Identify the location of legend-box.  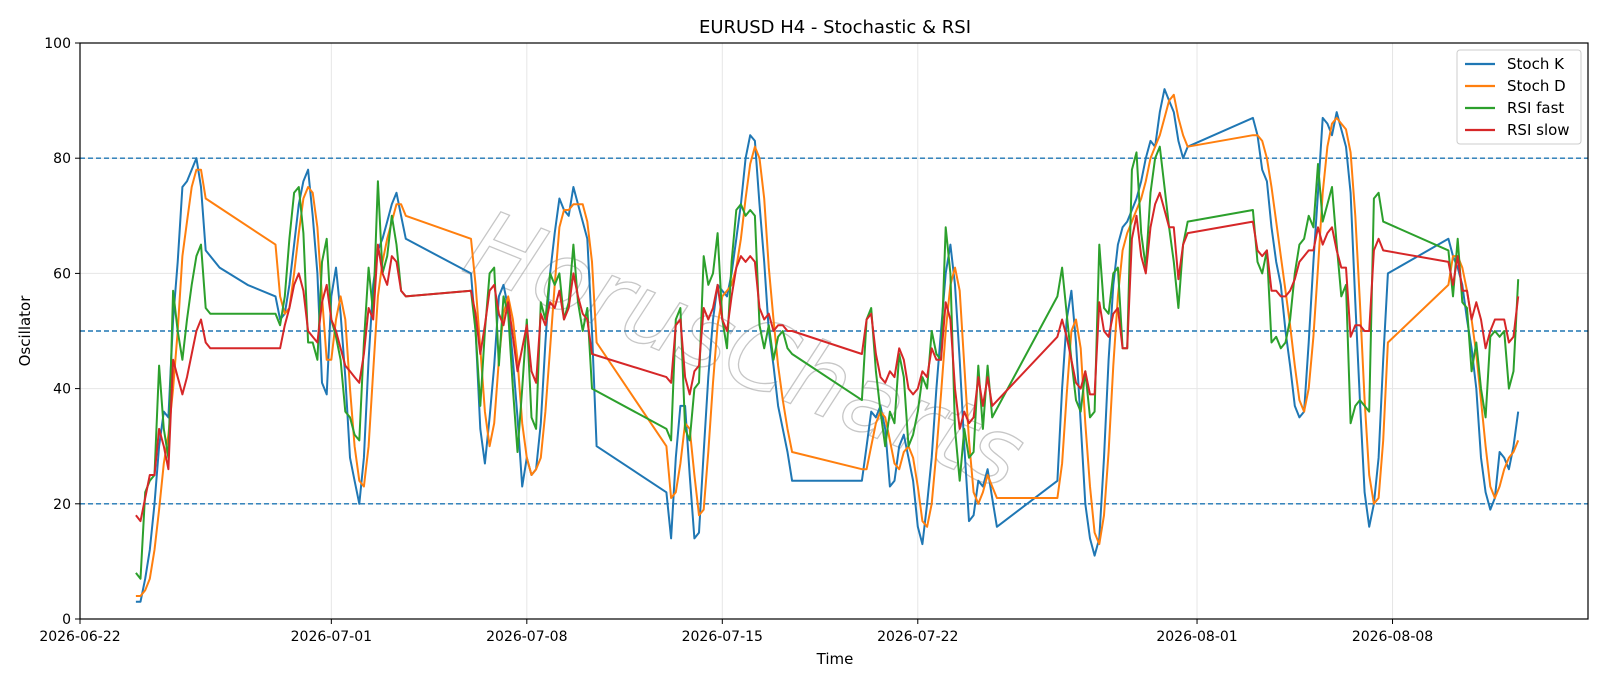
(1519, 97).